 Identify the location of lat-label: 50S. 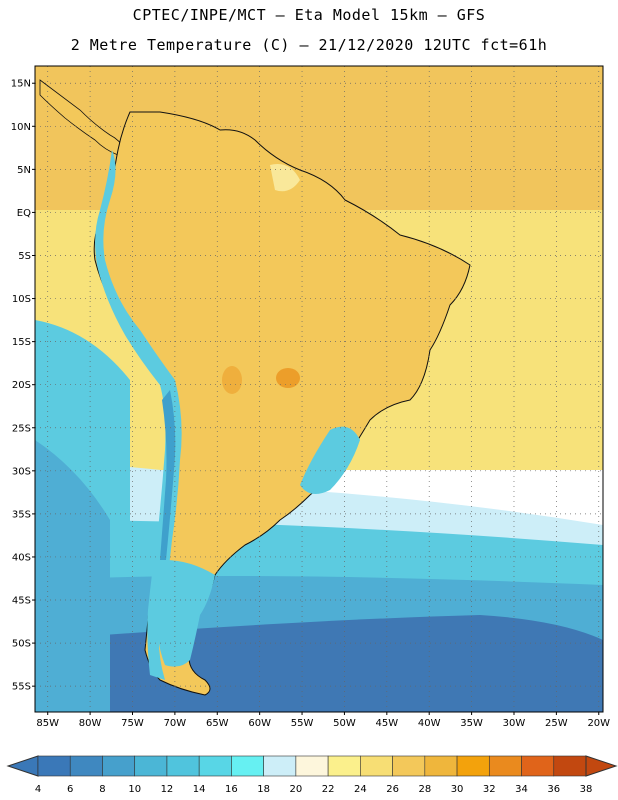
(21, 644).